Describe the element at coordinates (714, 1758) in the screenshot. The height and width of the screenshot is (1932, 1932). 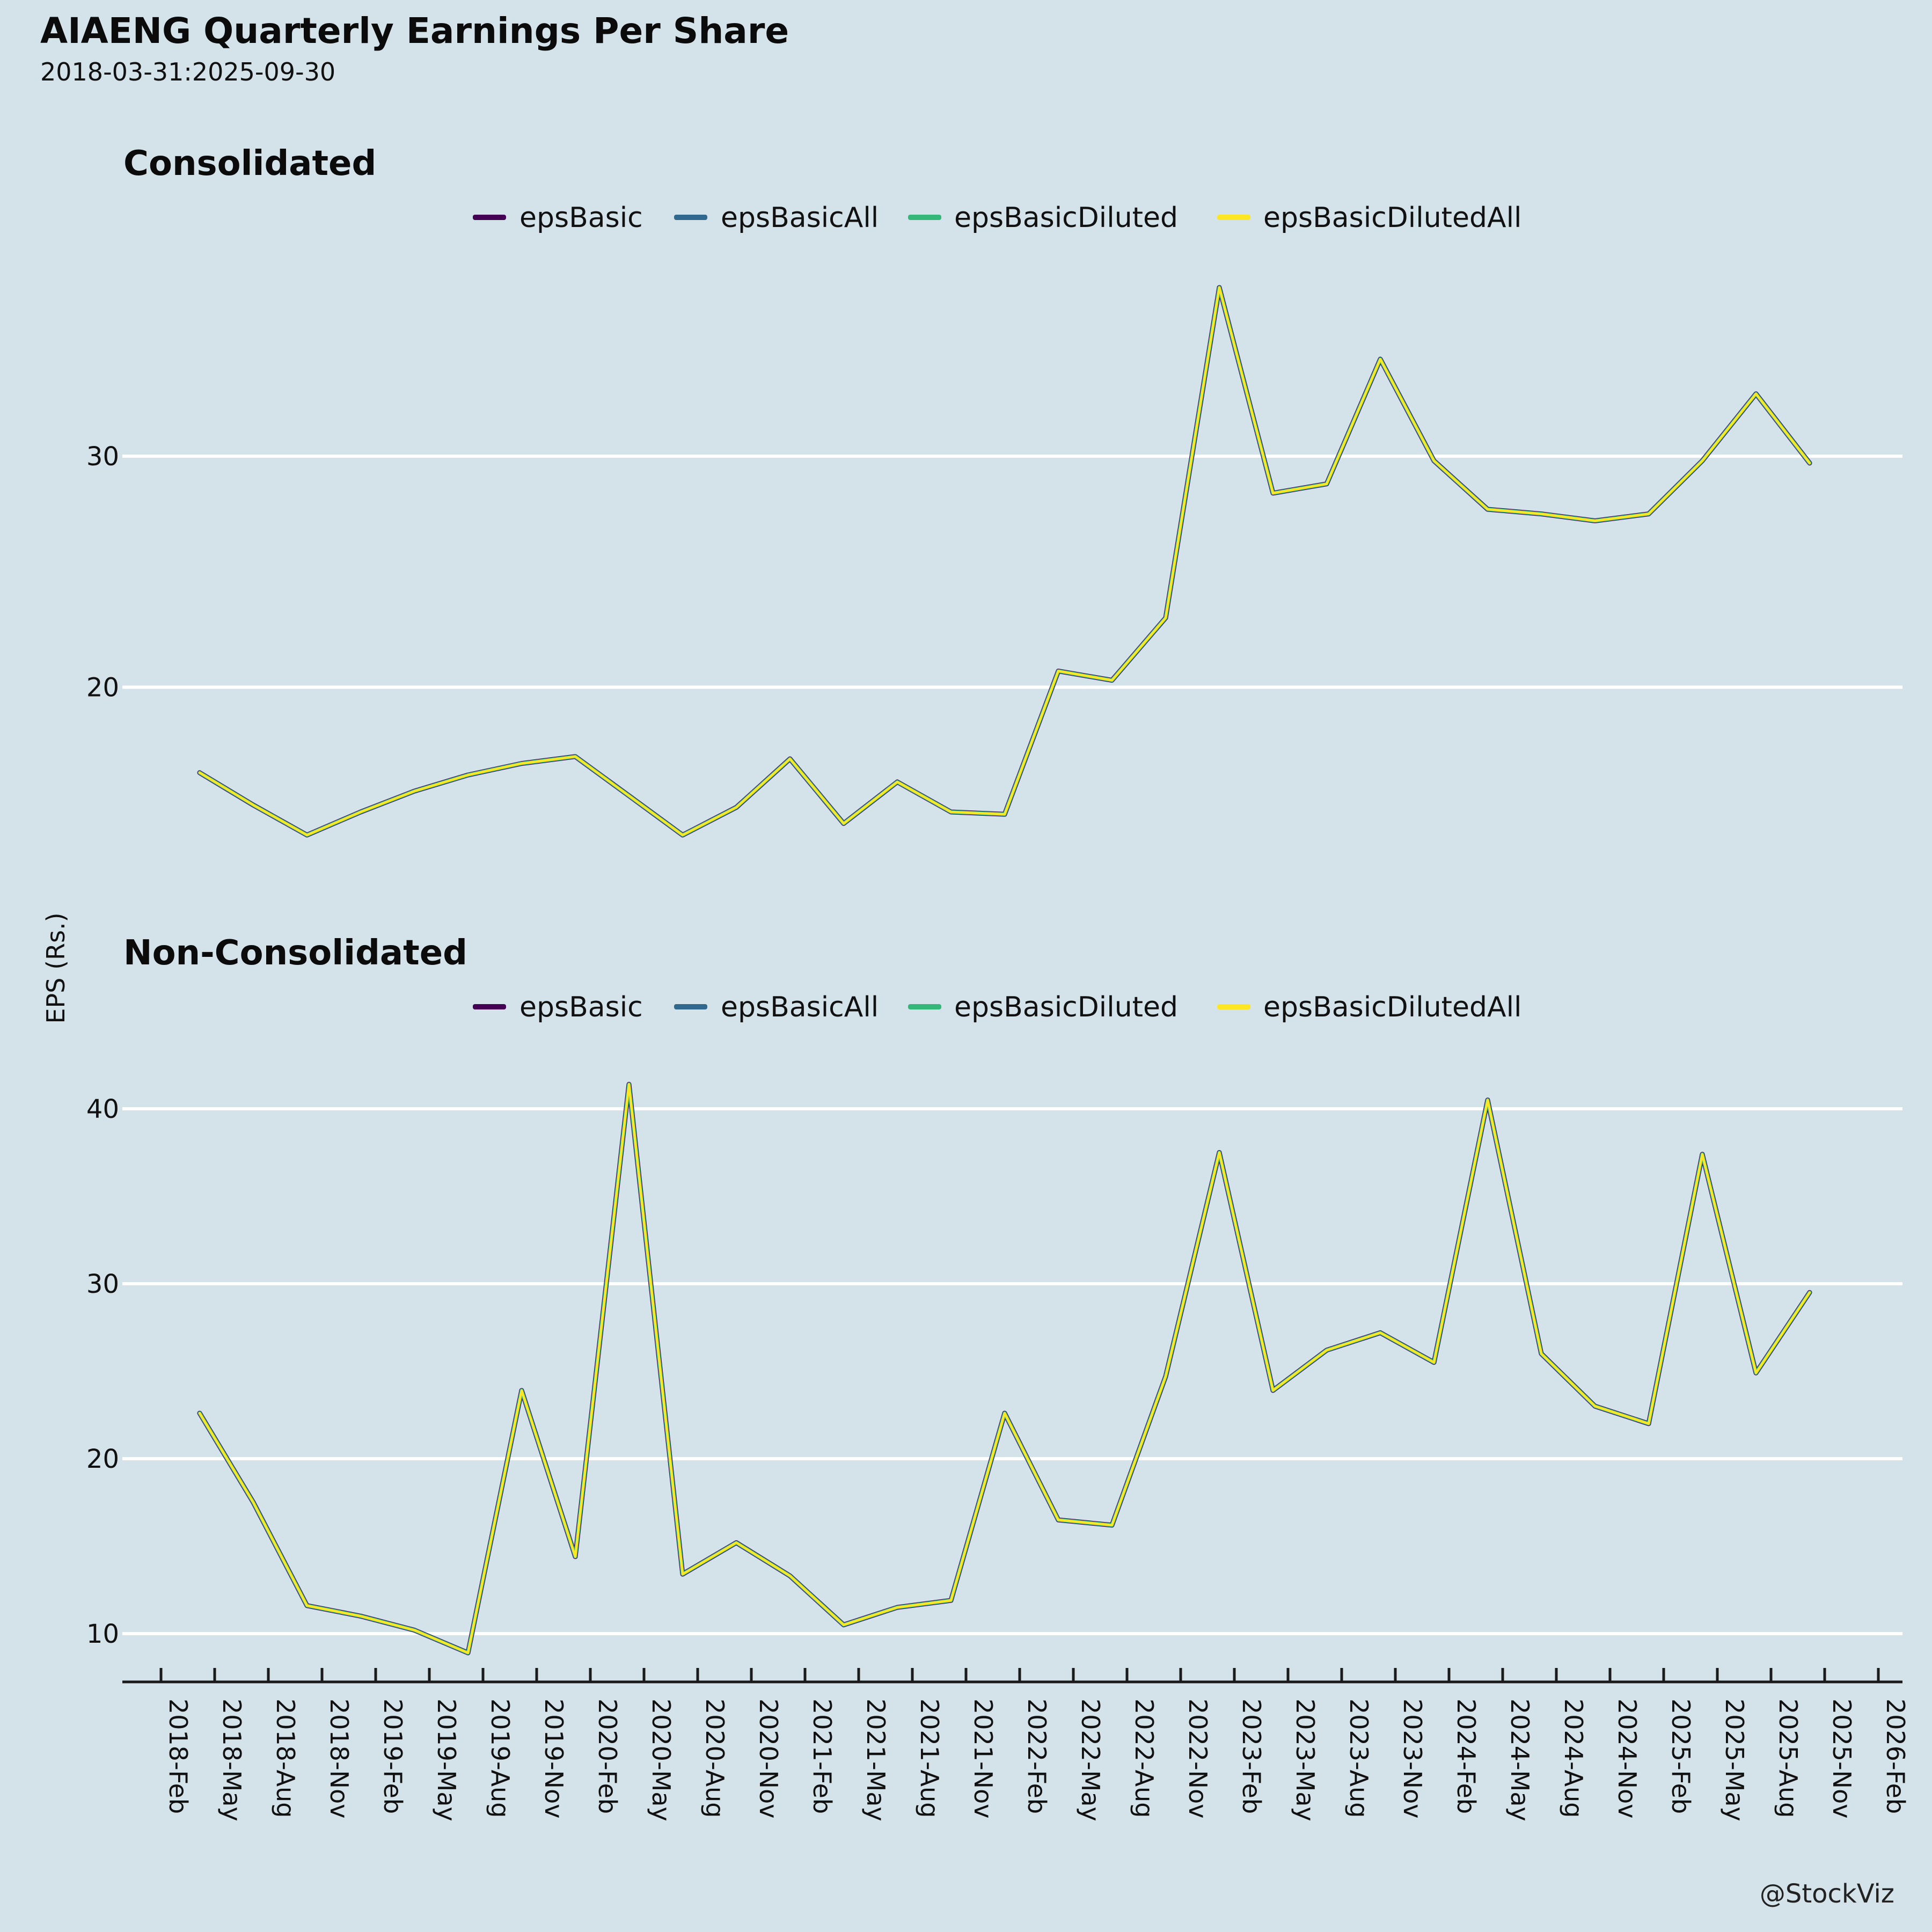
I see `x-tick-label-2020-Aug: 2020-Aug` at that location.